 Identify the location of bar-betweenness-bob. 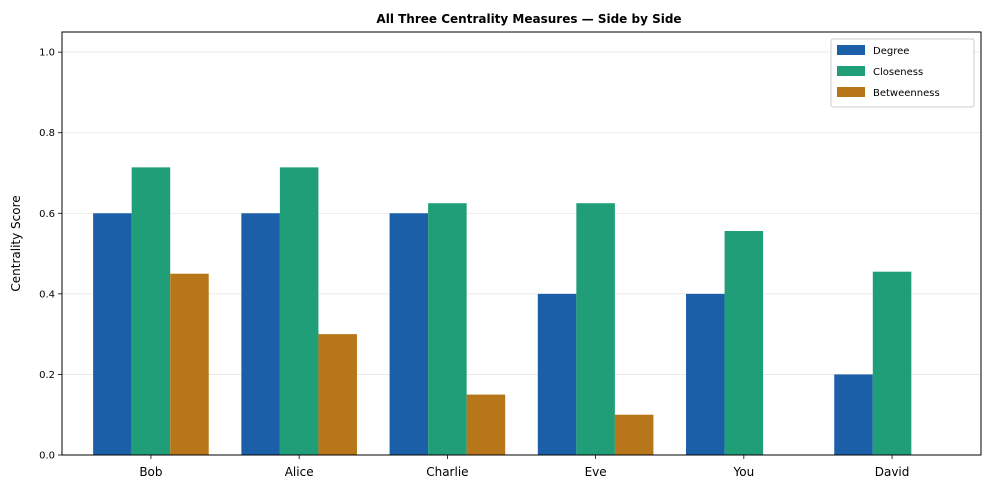
(189, 364).